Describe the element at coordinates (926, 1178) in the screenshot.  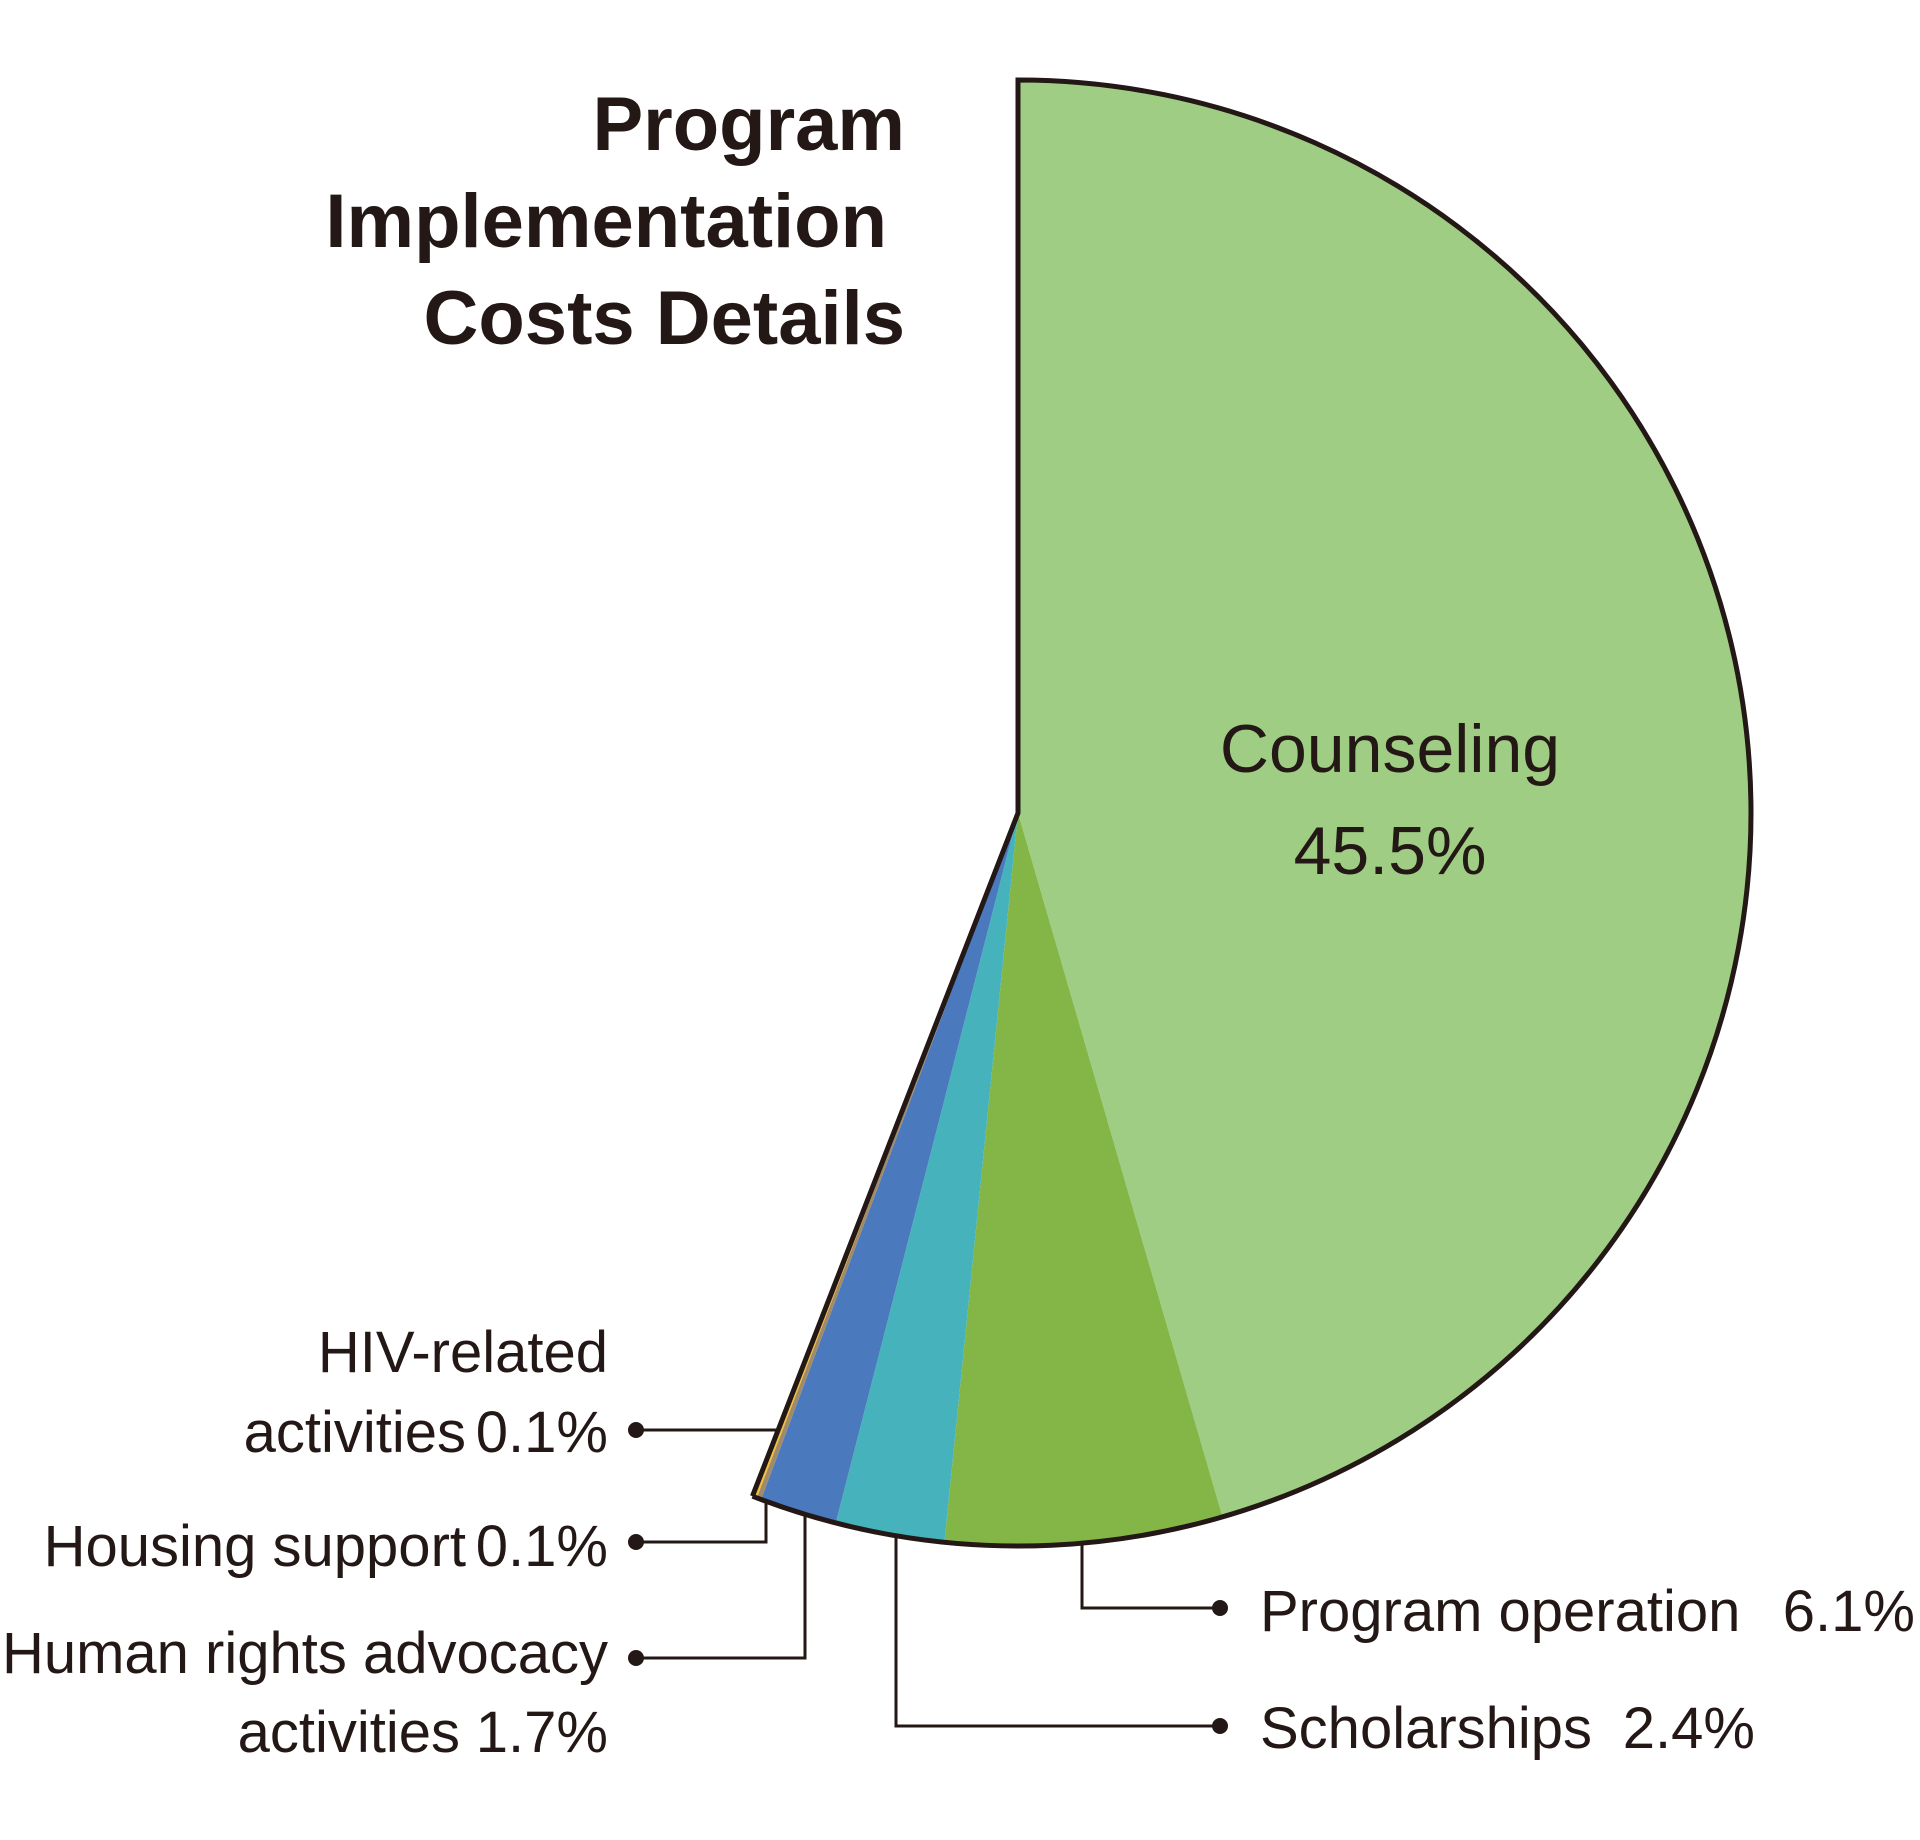
I see `pie-slice-scholarships` at that location.